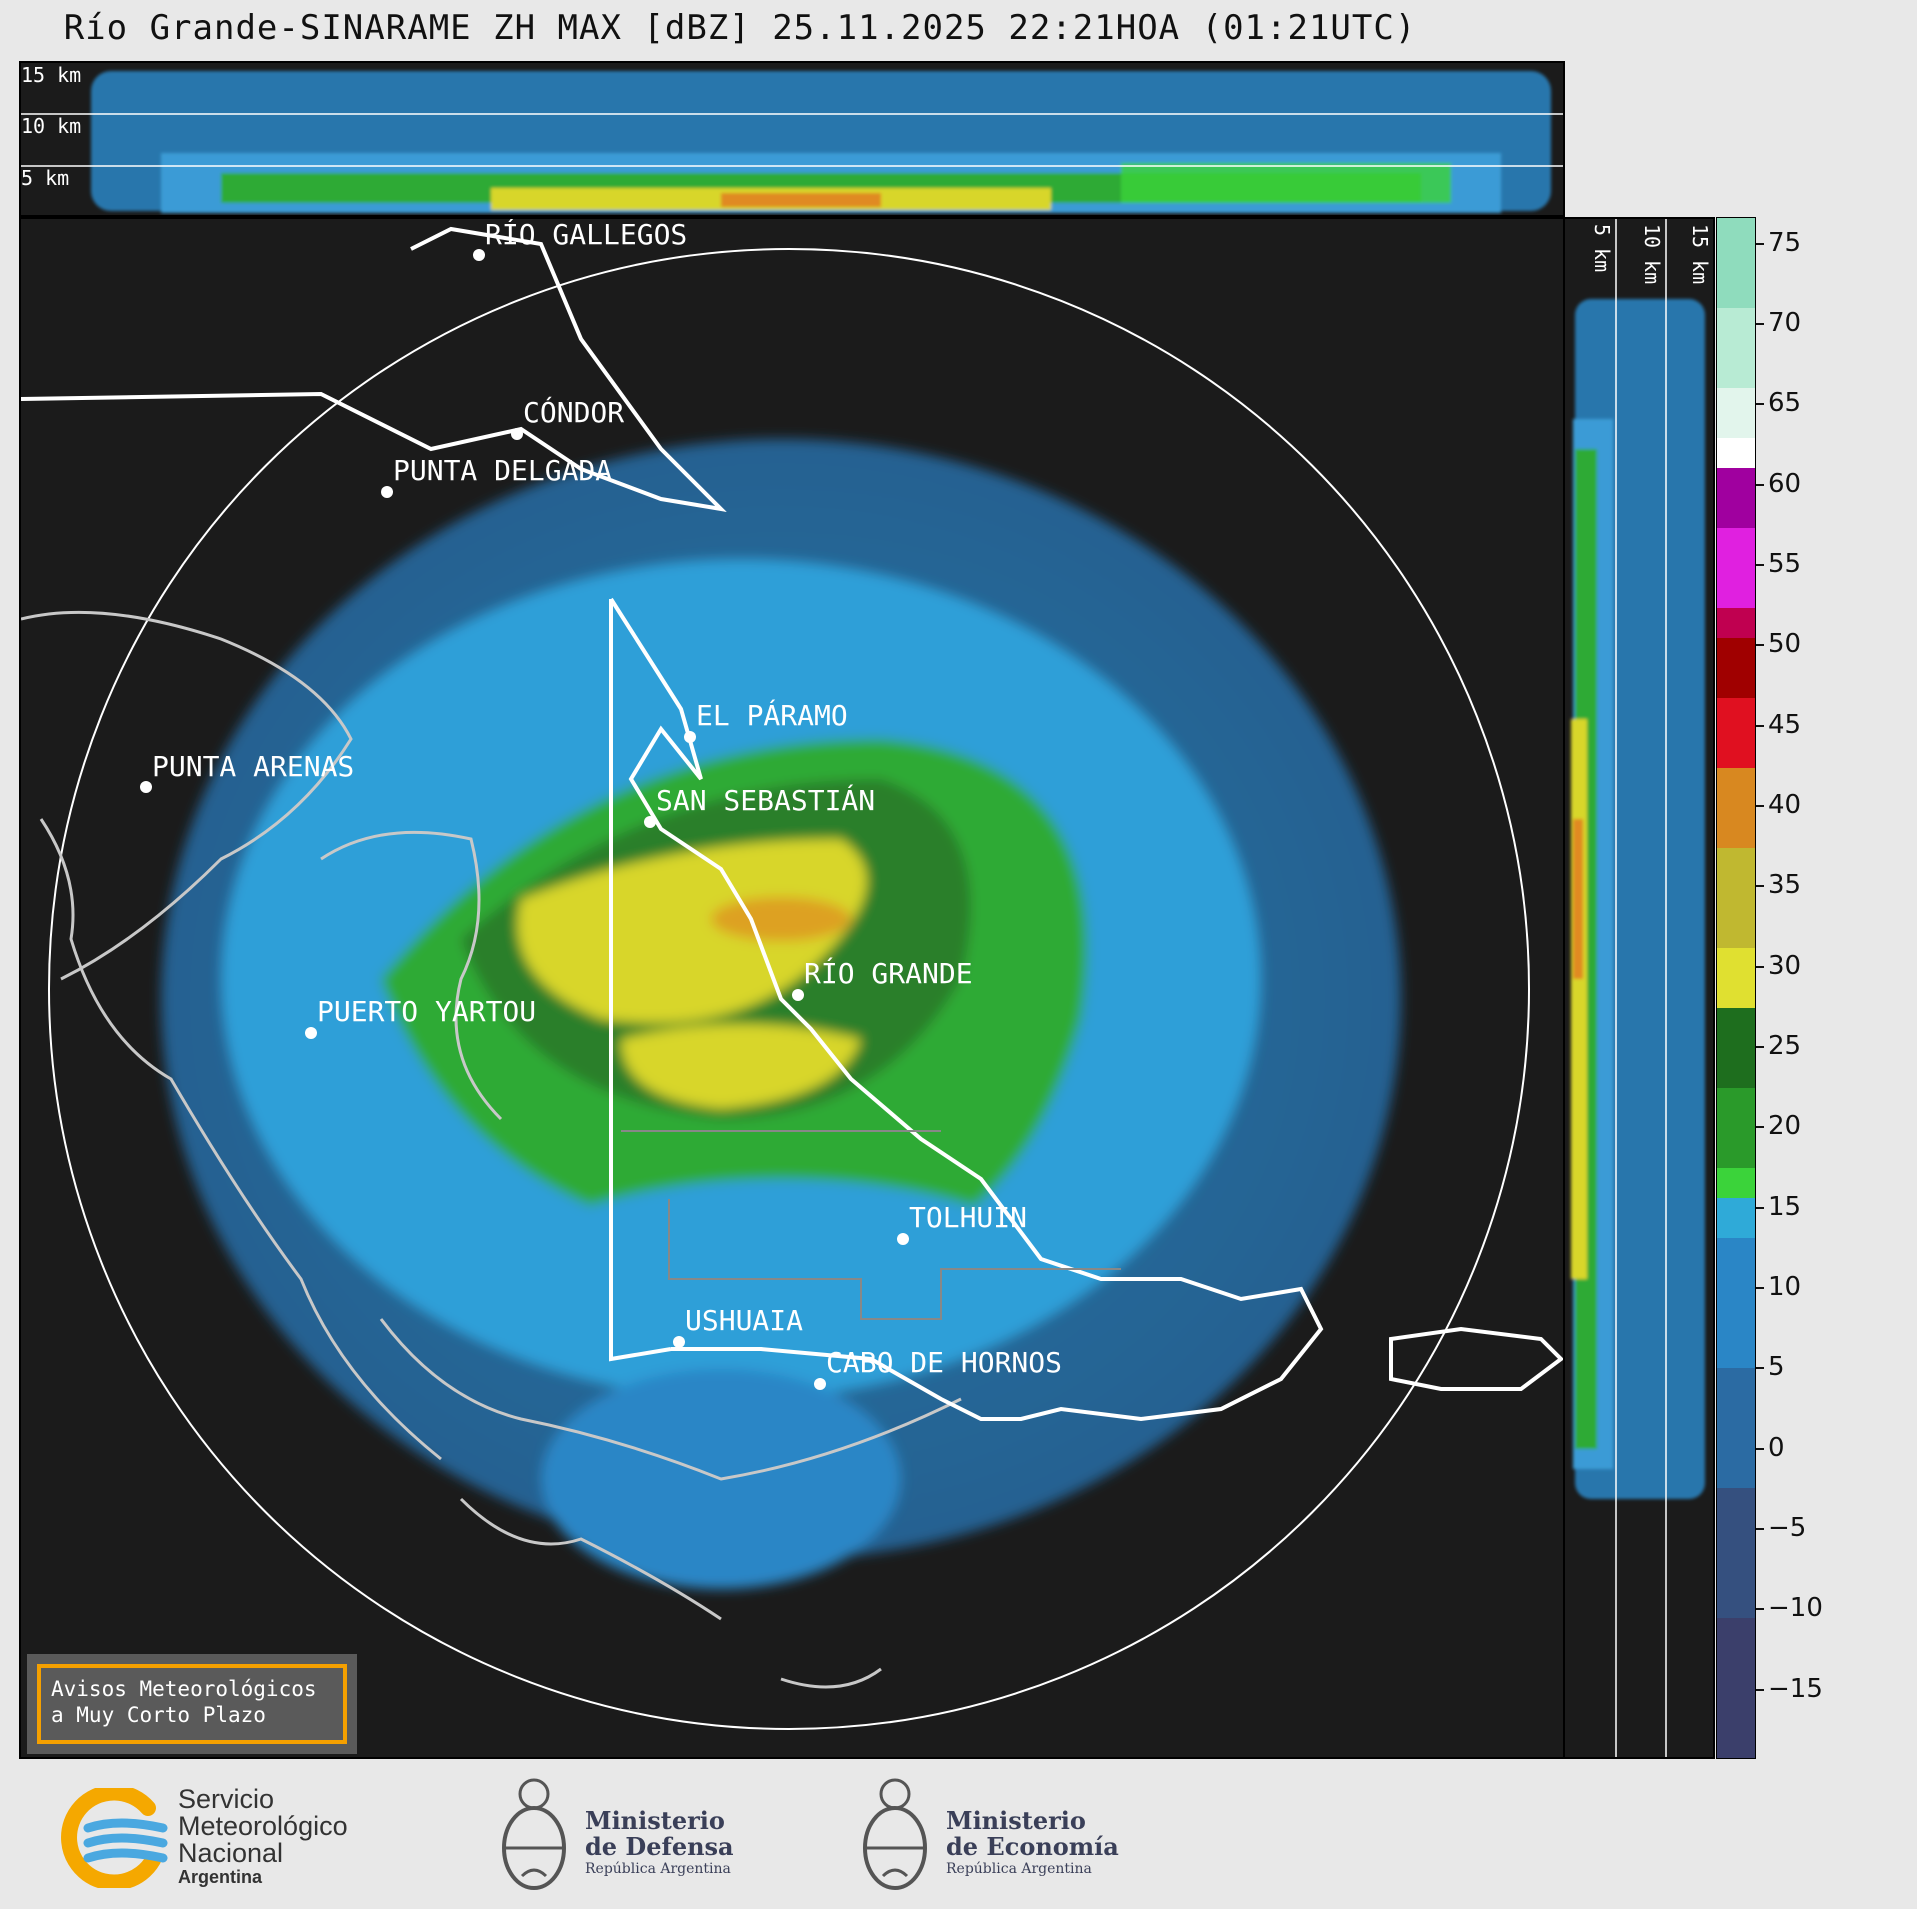 This screenshot has height=1909, width=1917. What do you see at coordinates (658, 1869) in the screenshot?
I see `defensa-line-3: República Argentina` at bounding box center [658, 1869].